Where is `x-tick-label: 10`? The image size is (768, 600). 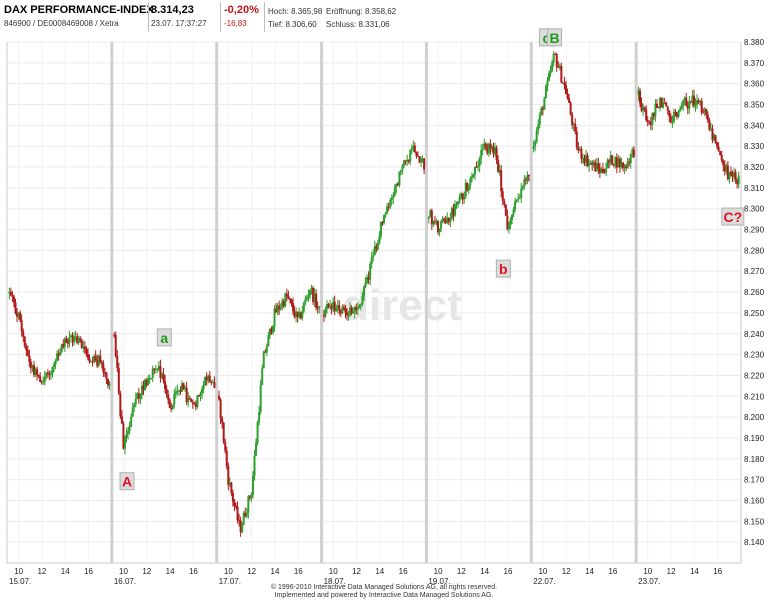
x-tick-label: 10 is located at coordinates (542, 571).